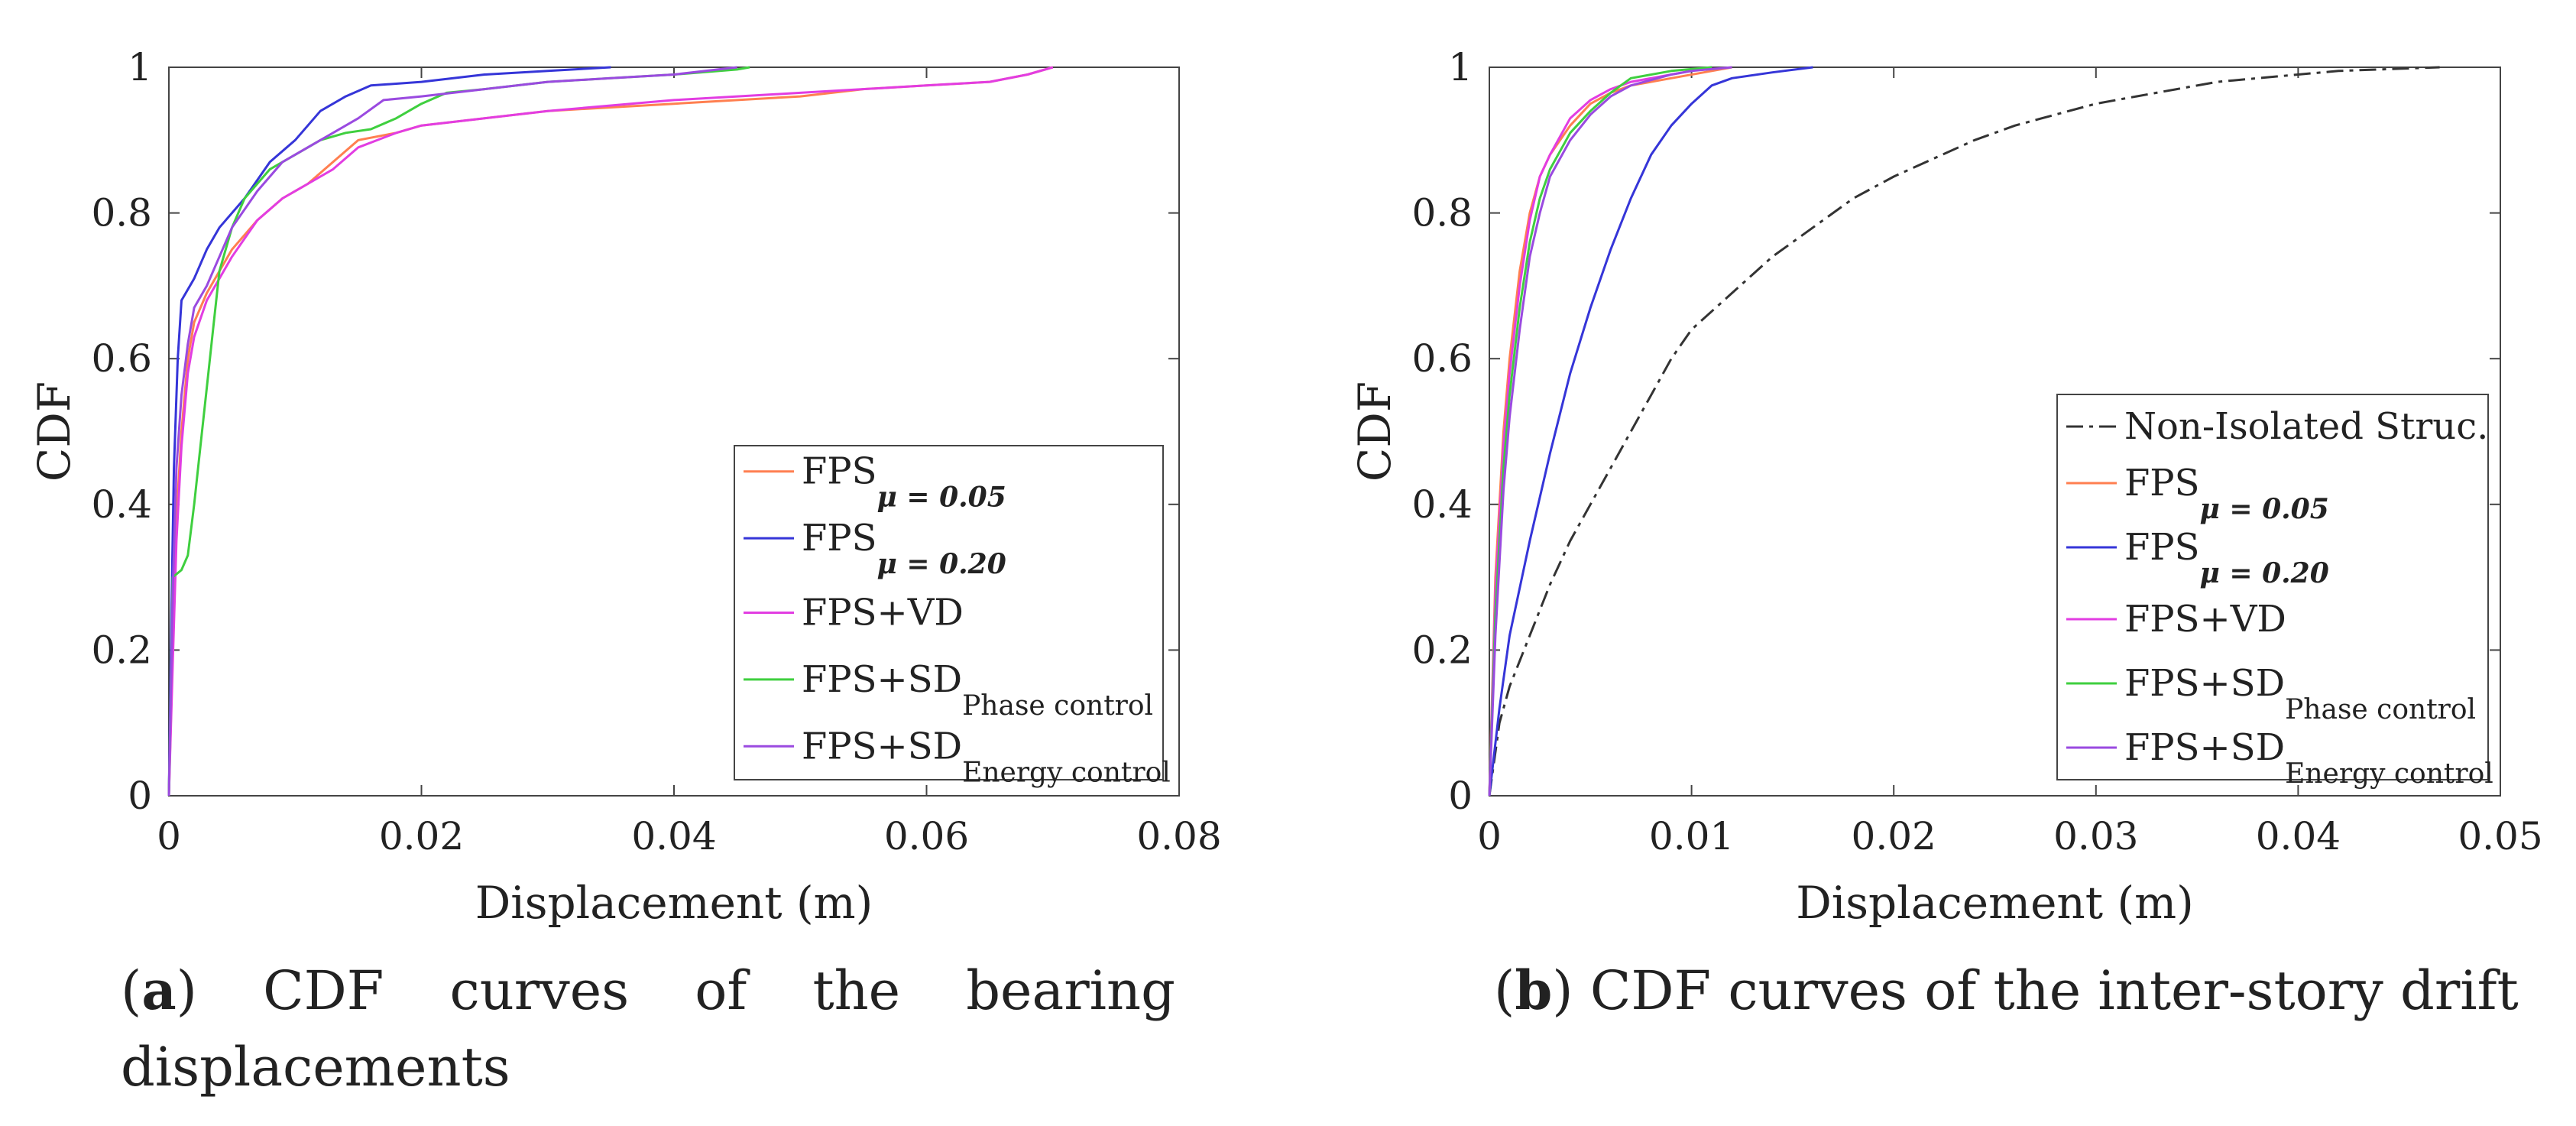  What do you see at coordinates (857, 990) in the screenshot?
I see `caption-a-word: the` at bounding box center [857, 990].